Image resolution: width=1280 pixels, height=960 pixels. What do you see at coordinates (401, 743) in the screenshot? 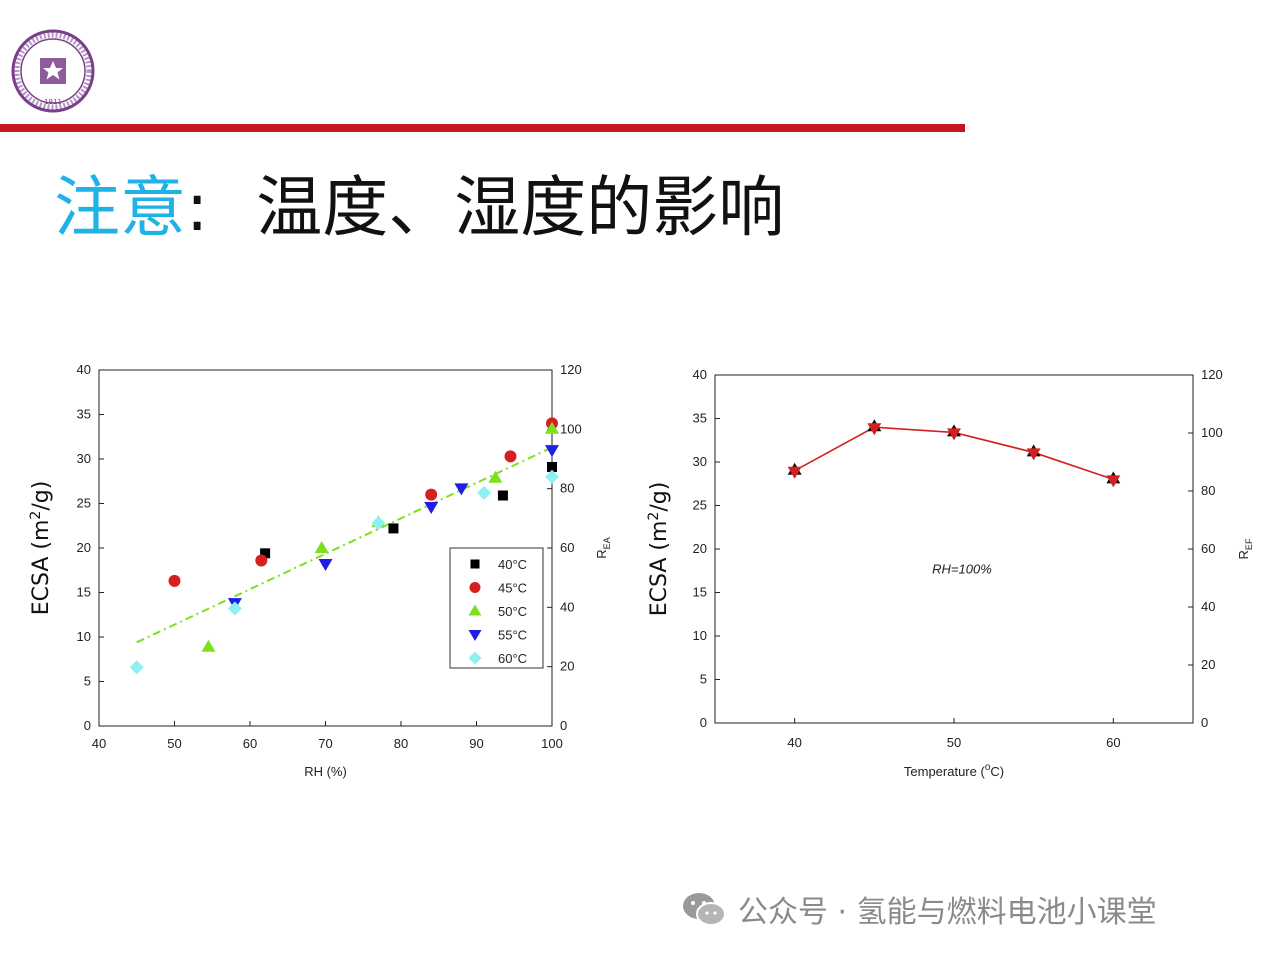
I see `x-tick-label: 80` at bounding box center [401, 743].